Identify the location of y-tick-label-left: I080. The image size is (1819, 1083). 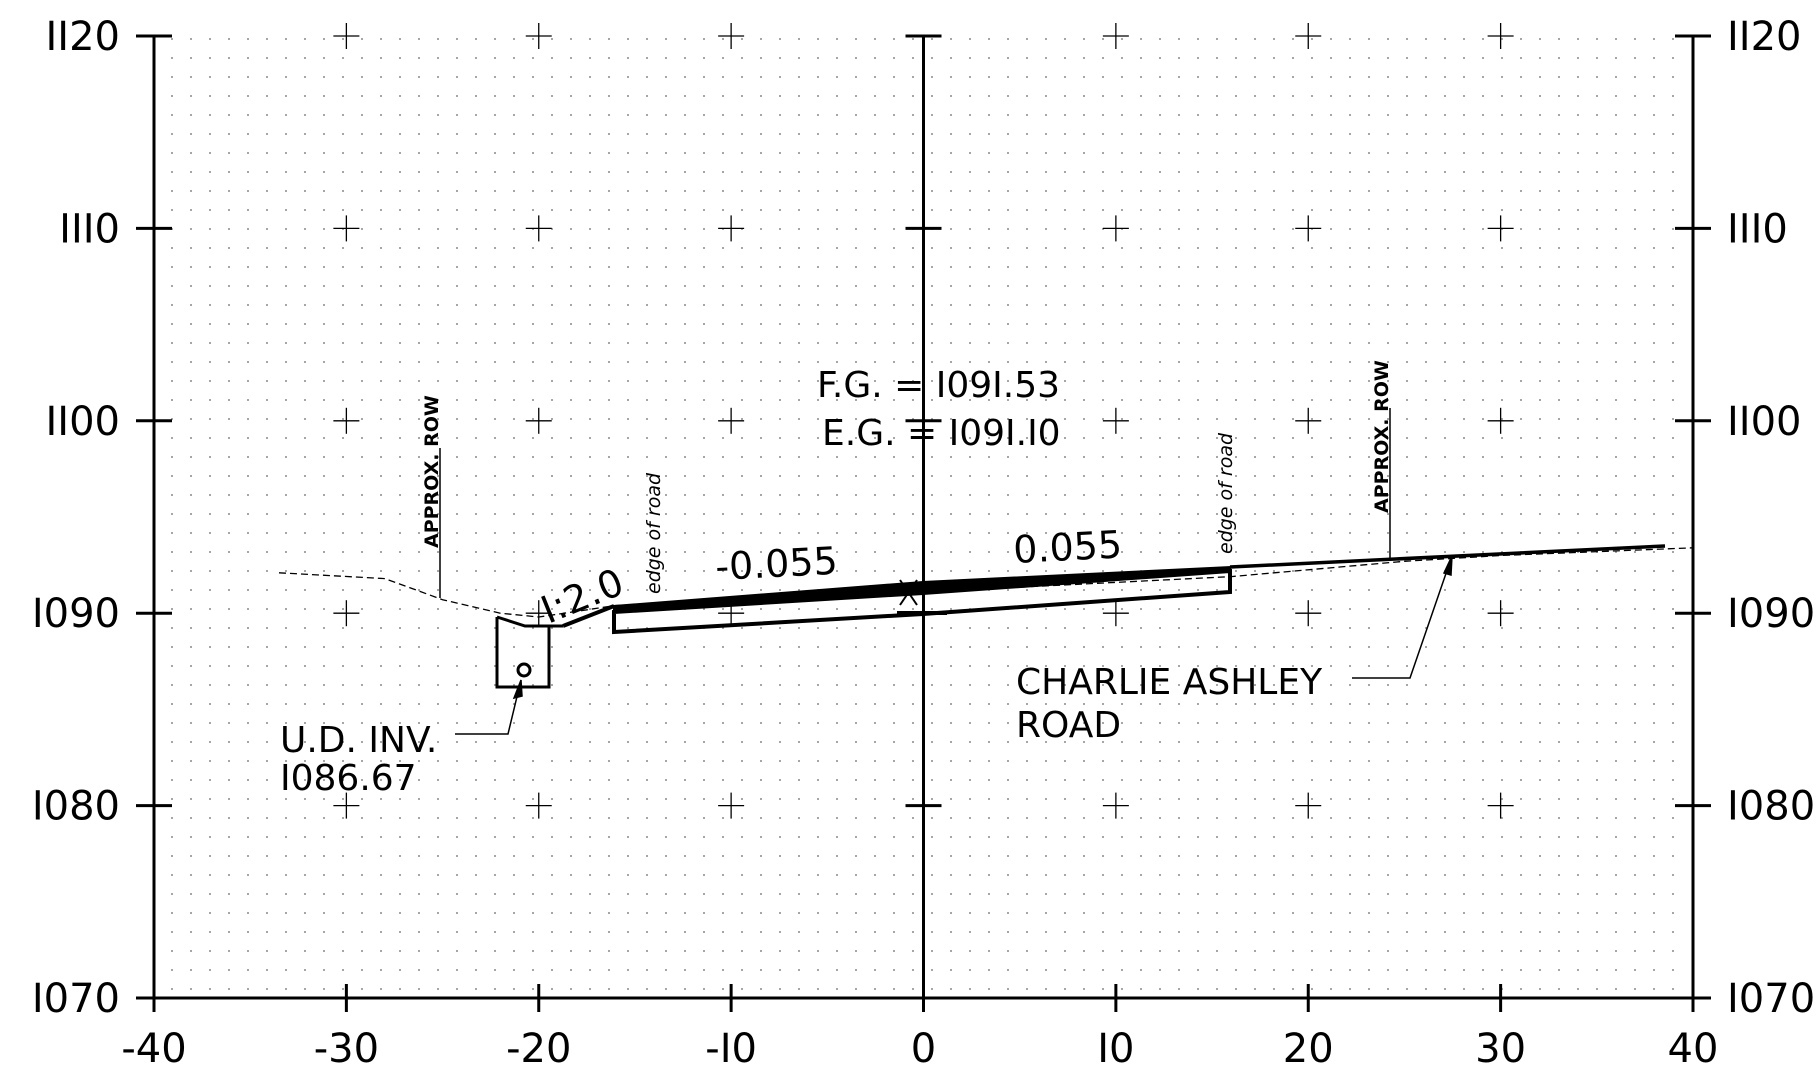
(76, 807).